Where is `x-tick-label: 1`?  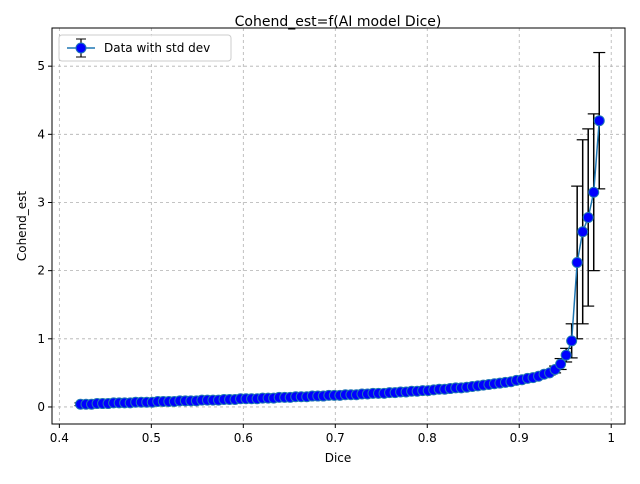 x-tick-label: 1 is located at coordinates (611, 438).